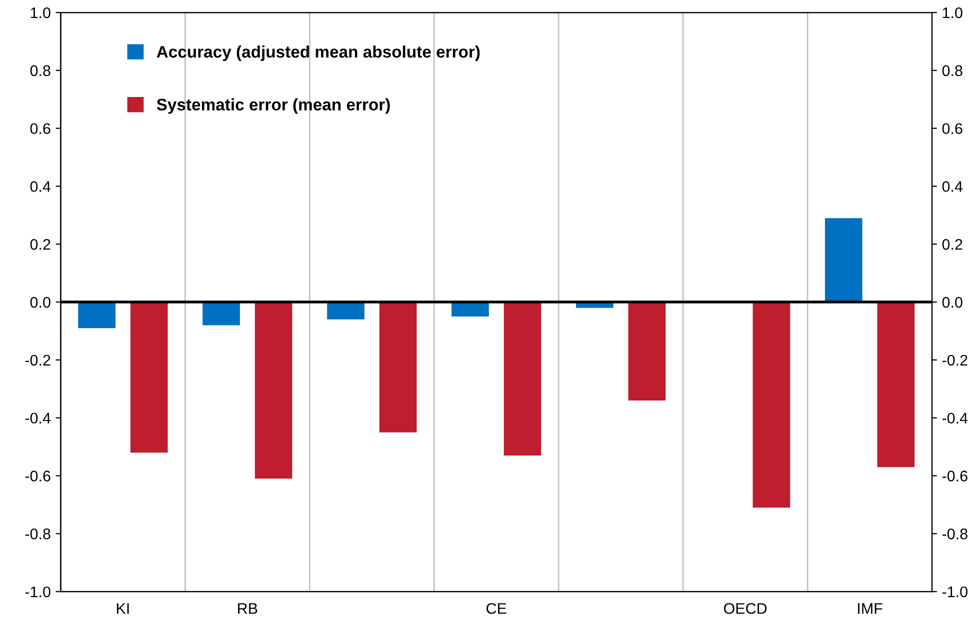 The image size is (979, 626). What do you see at coordinates (955, 360) in the screenshot?
I see `y2-tick-label: -0.2` at bounding box center [955, 360].